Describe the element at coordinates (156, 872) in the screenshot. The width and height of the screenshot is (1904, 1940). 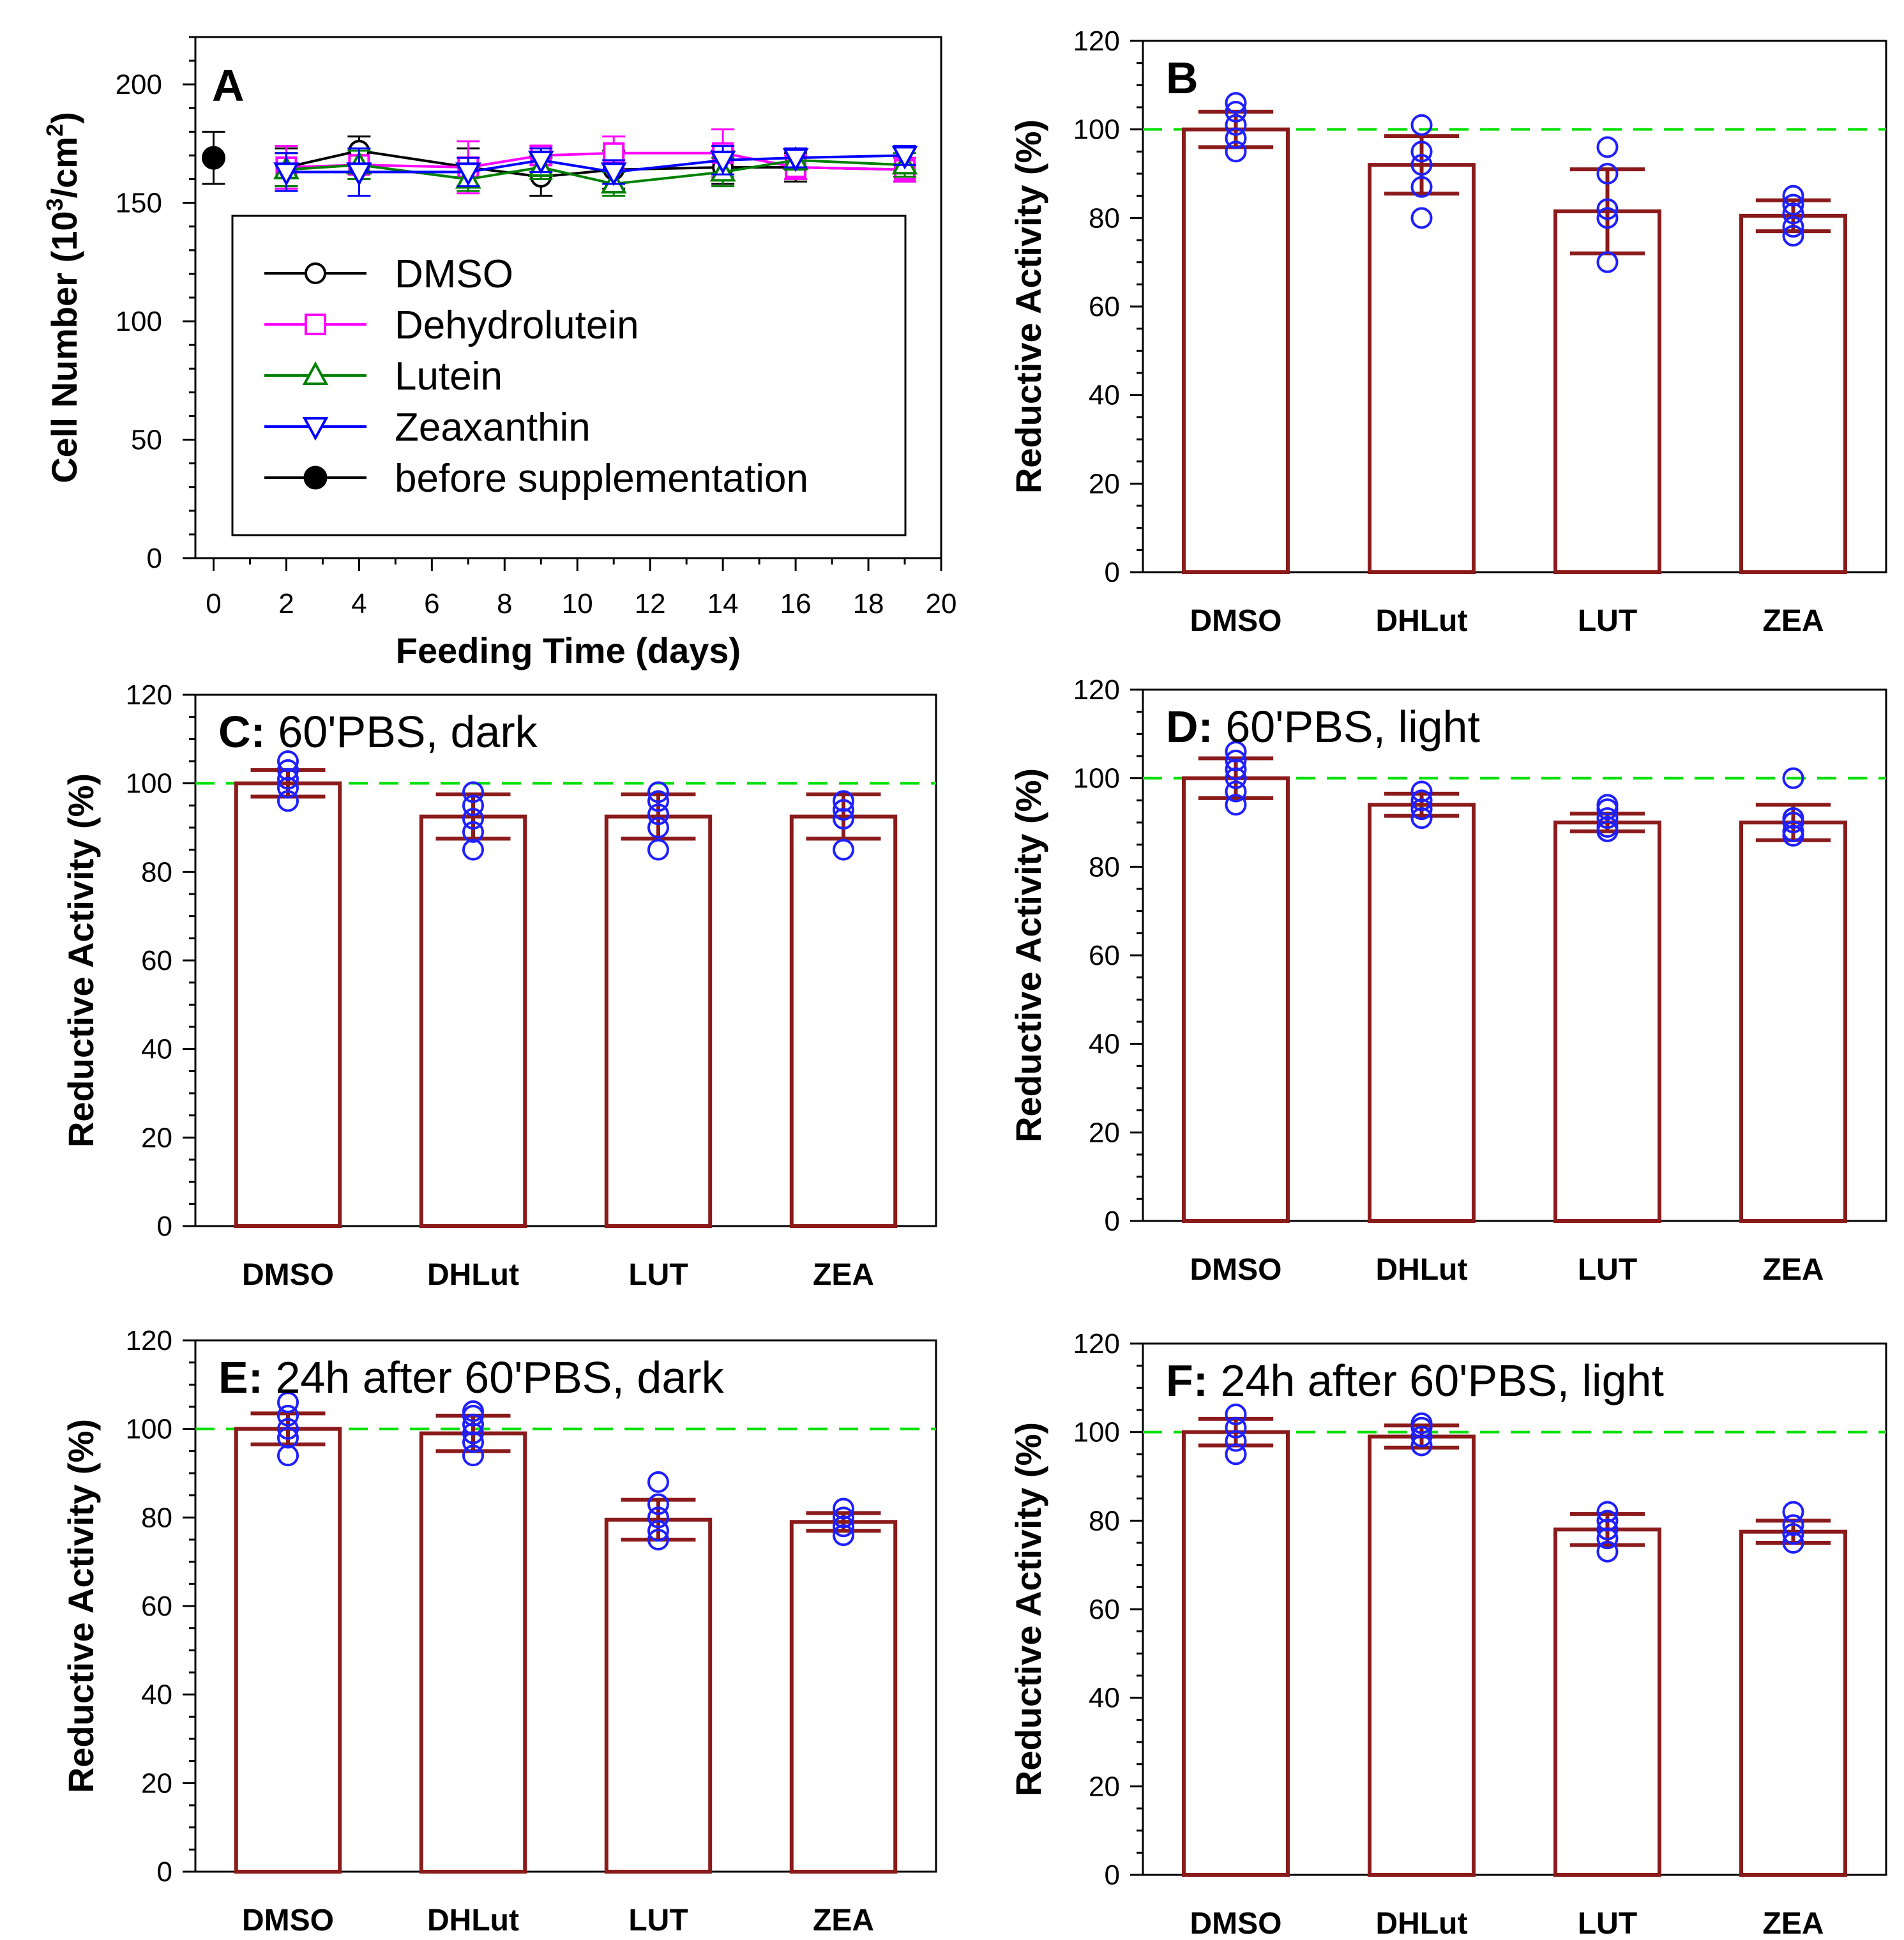
I see `y-tick-label: 80` at that location.